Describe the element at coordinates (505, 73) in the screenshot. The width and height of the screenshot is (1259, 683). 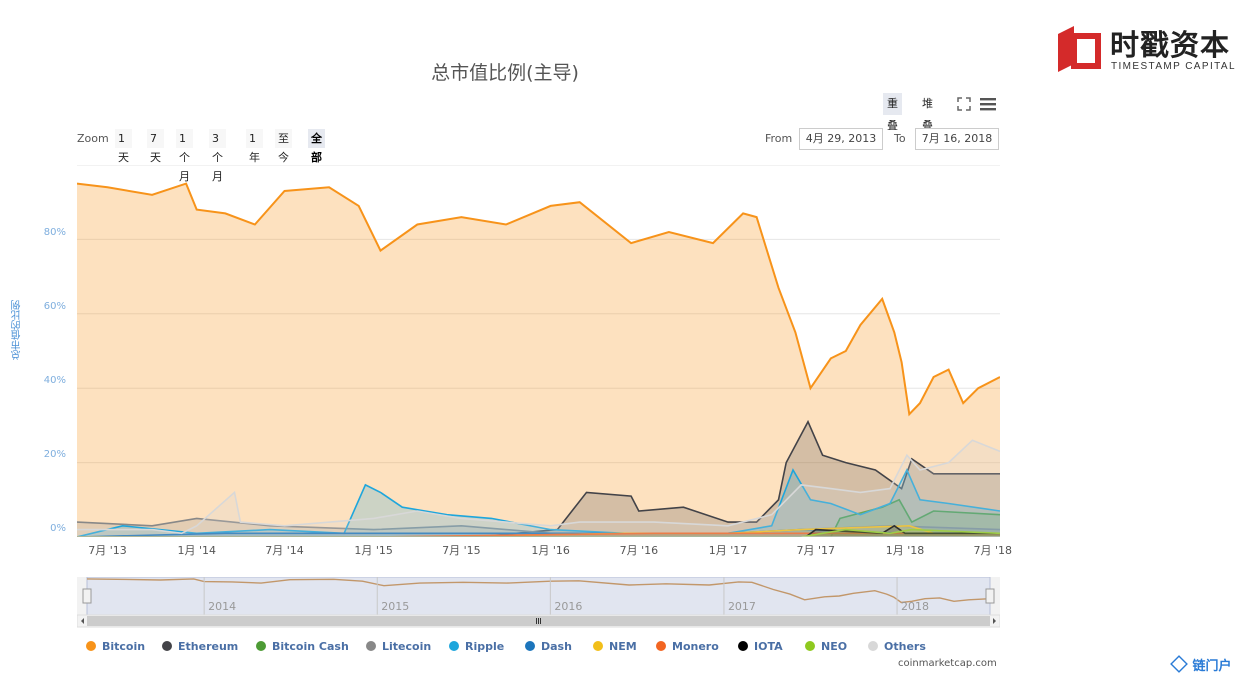
I see `chart-title: 总市值比例(主导)` at that location.